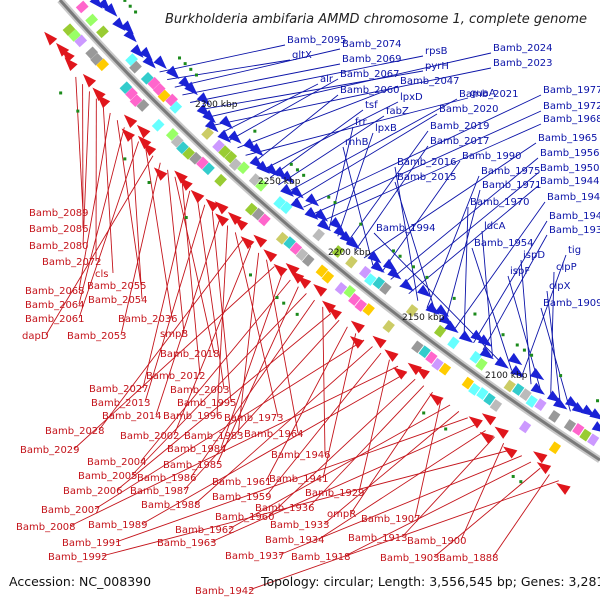 The image size is (600, 600). What do you see at coordinates (93, 491) in the screenshot?
I see `gene-label-reverse: Bamb_2006` at bounding box center [93, 491].